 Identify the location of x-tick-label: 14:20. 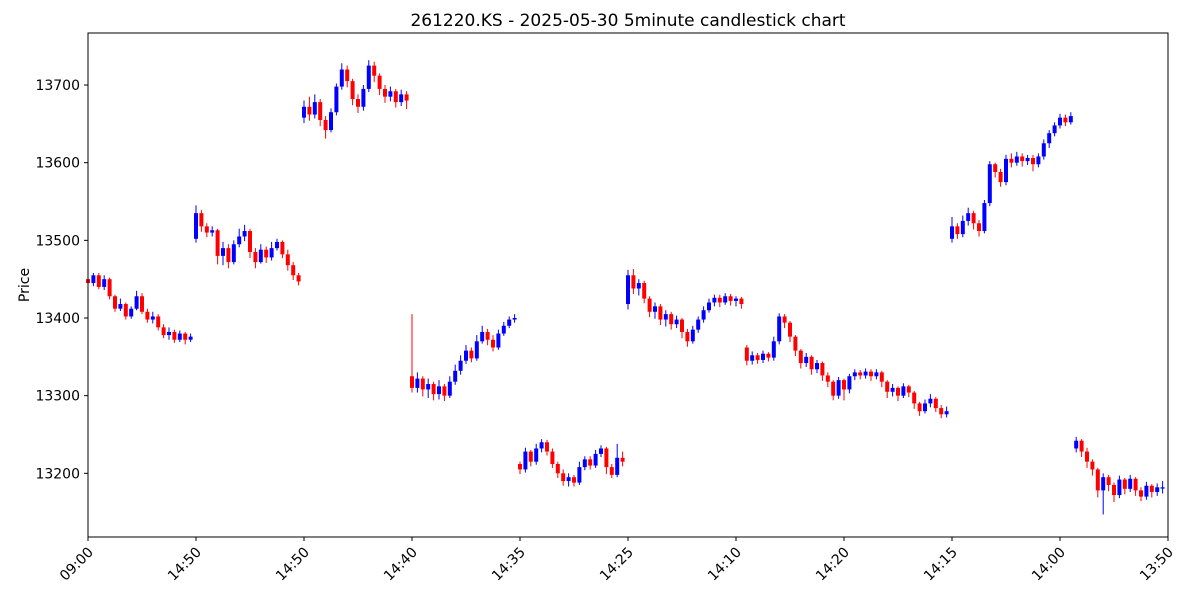
(833, 565).